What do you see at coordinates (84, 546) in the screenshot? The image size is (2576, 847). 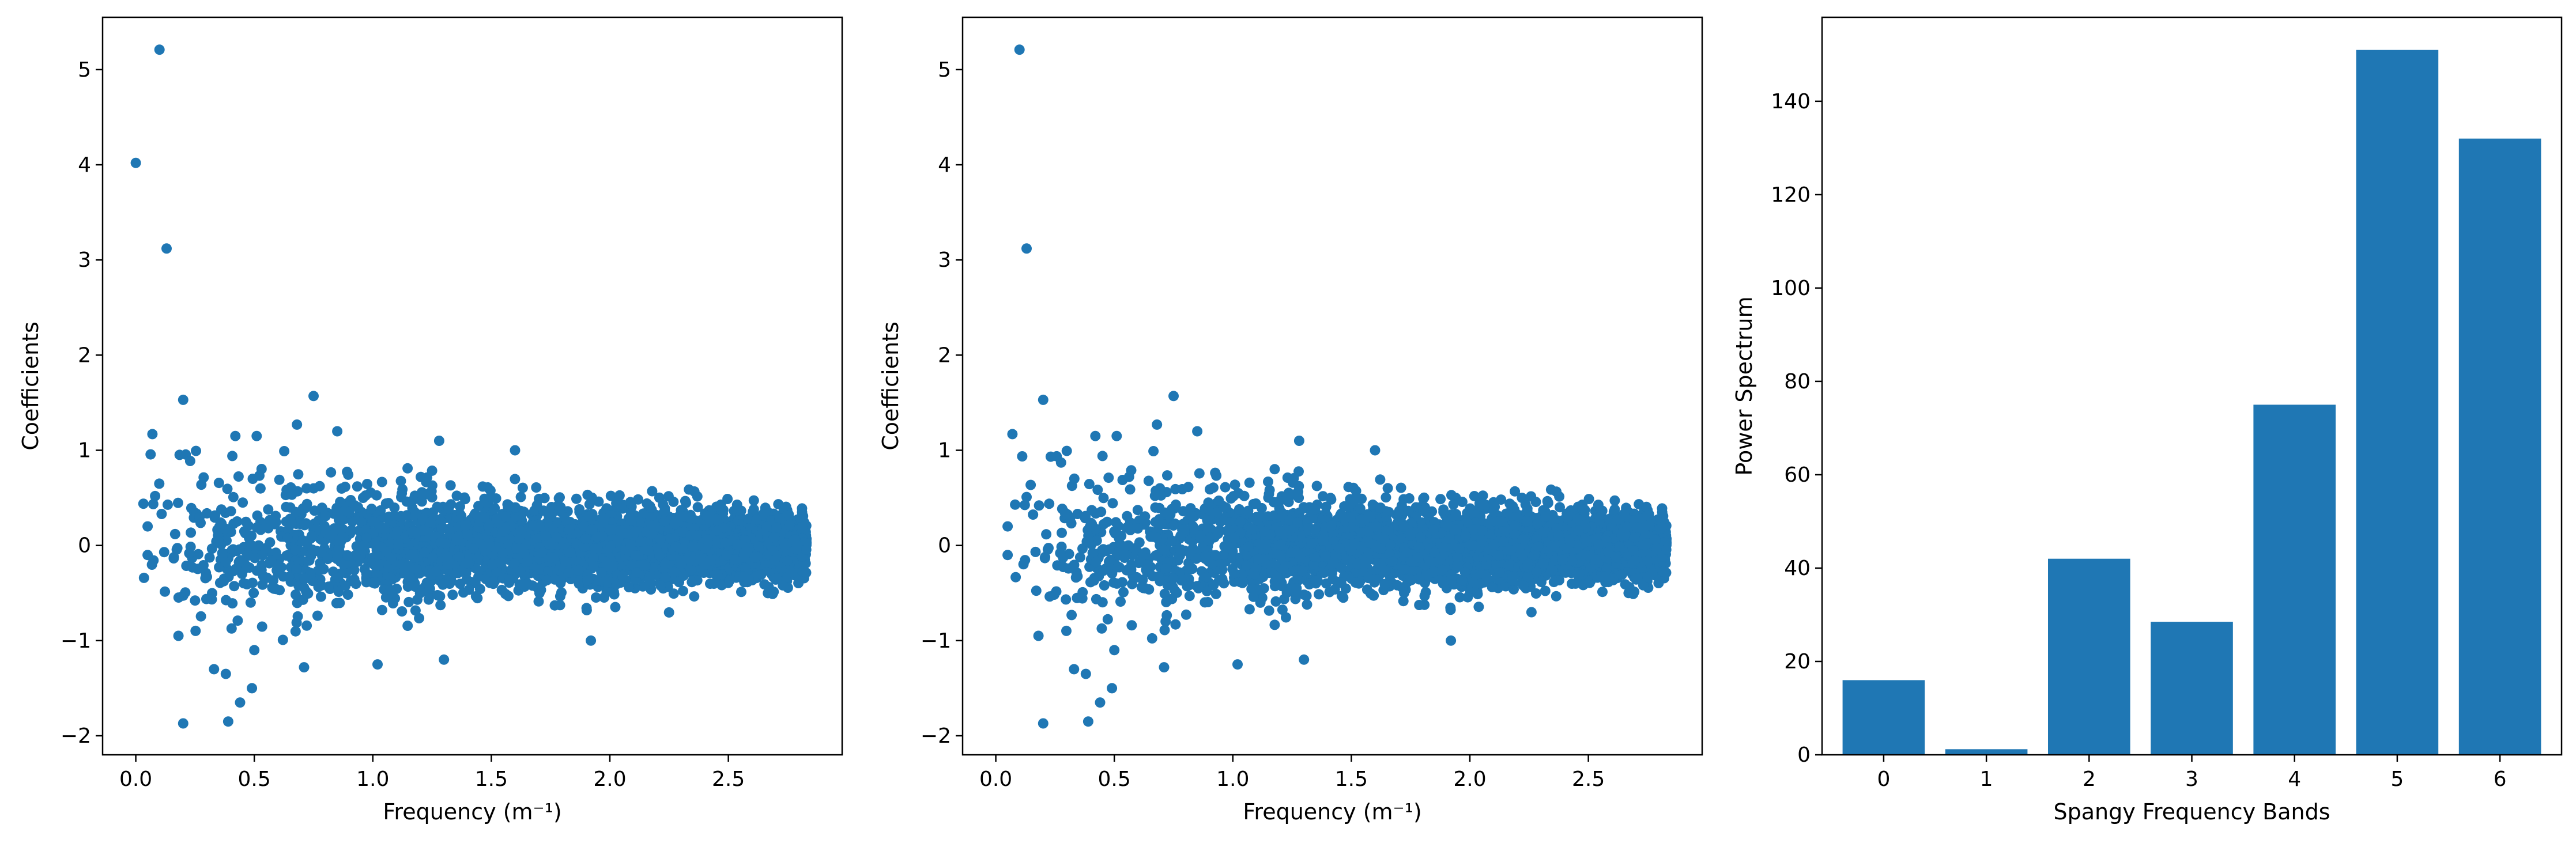 I see `y-tick-label: 0` at bounding box center [84, 546].